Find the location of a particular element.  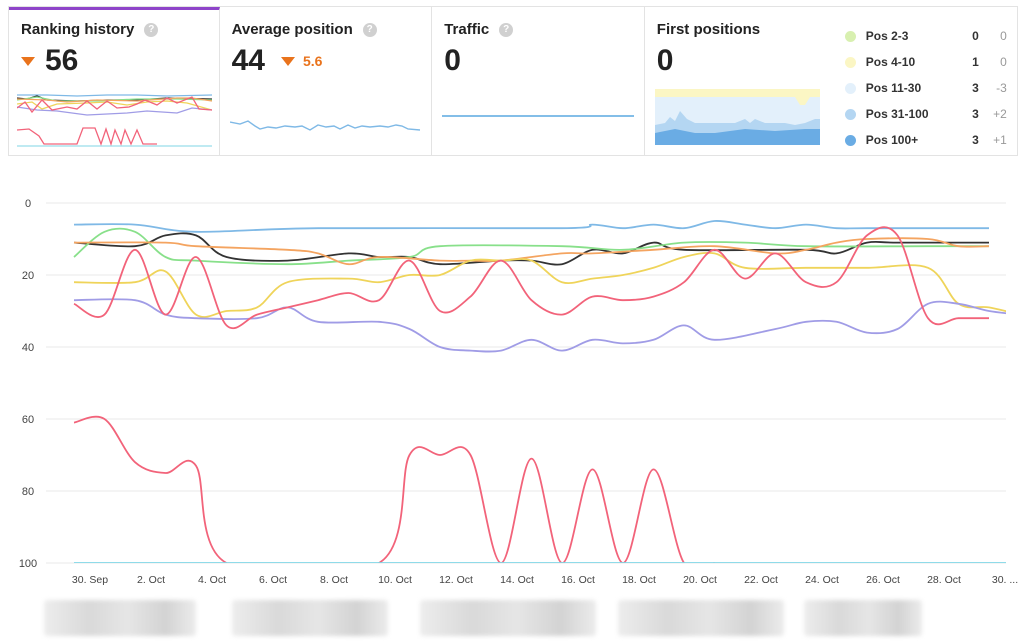

x-tick-label: 4. Oct is located at coordinates (212, 580).